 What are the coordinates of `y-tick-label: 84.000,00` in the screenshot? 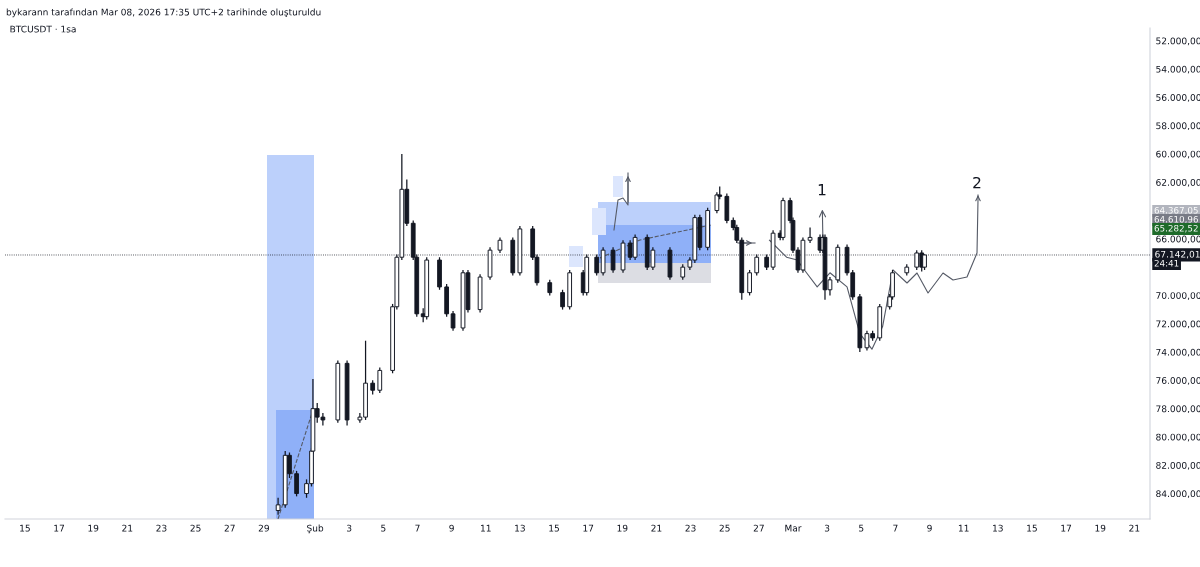 It's located at (1178, 494).